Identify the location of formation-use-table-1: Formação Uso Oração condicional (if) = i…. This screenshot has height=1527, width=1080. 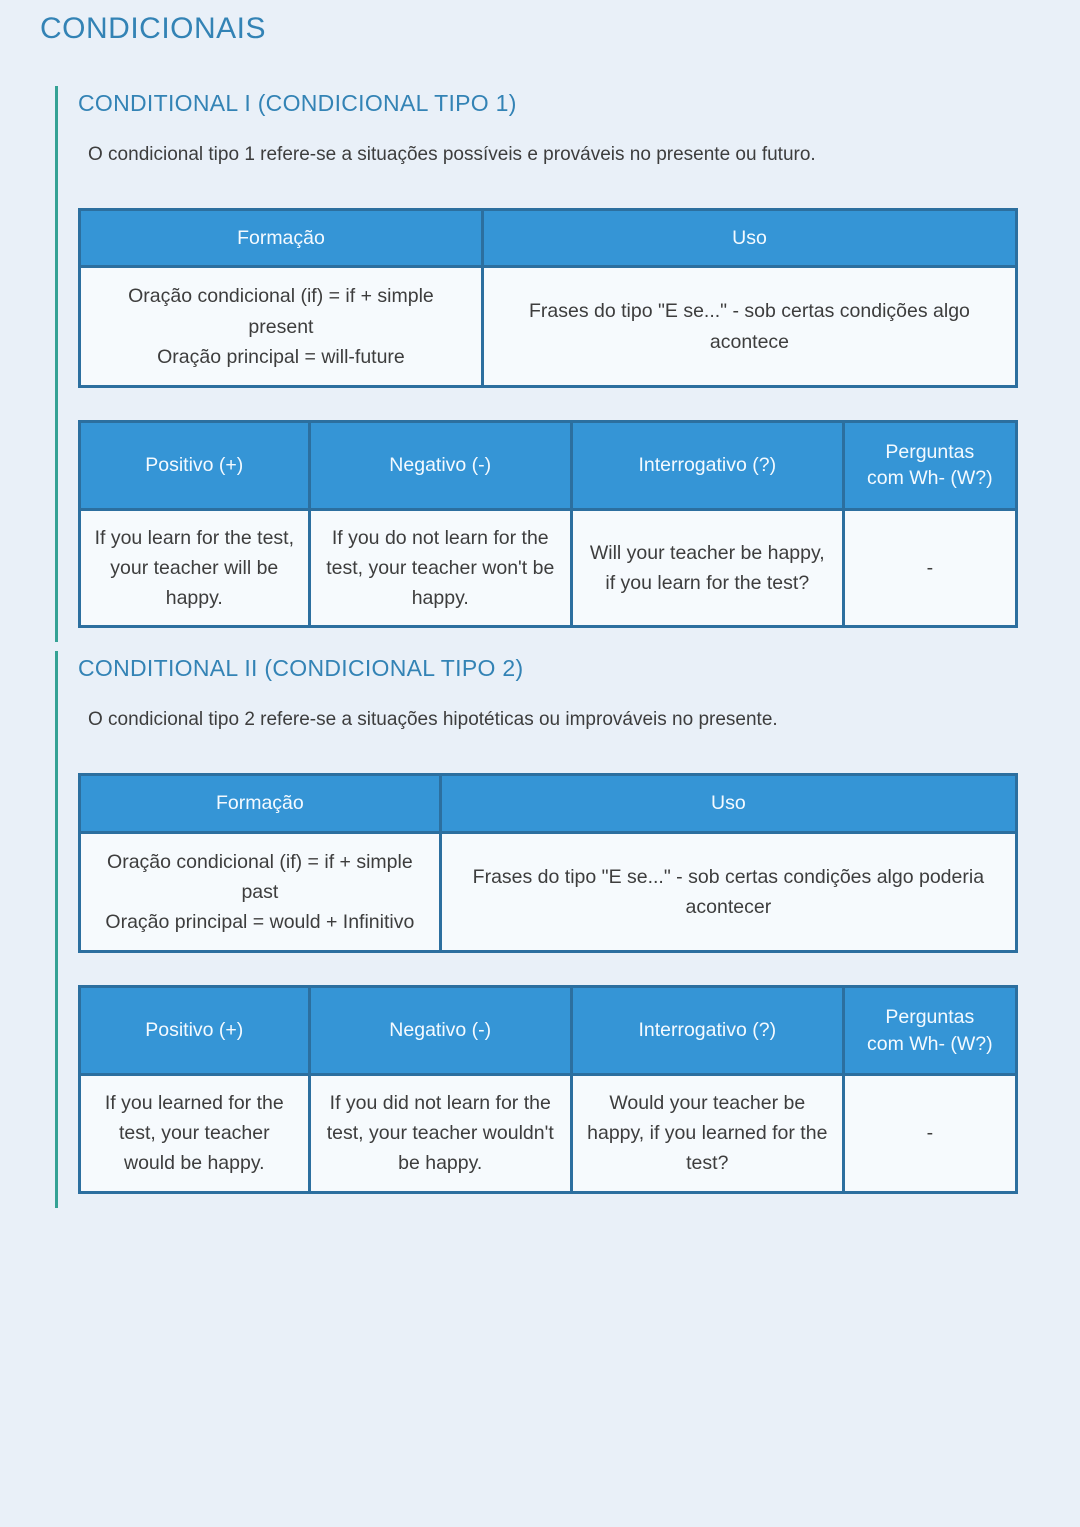
(548, 297).